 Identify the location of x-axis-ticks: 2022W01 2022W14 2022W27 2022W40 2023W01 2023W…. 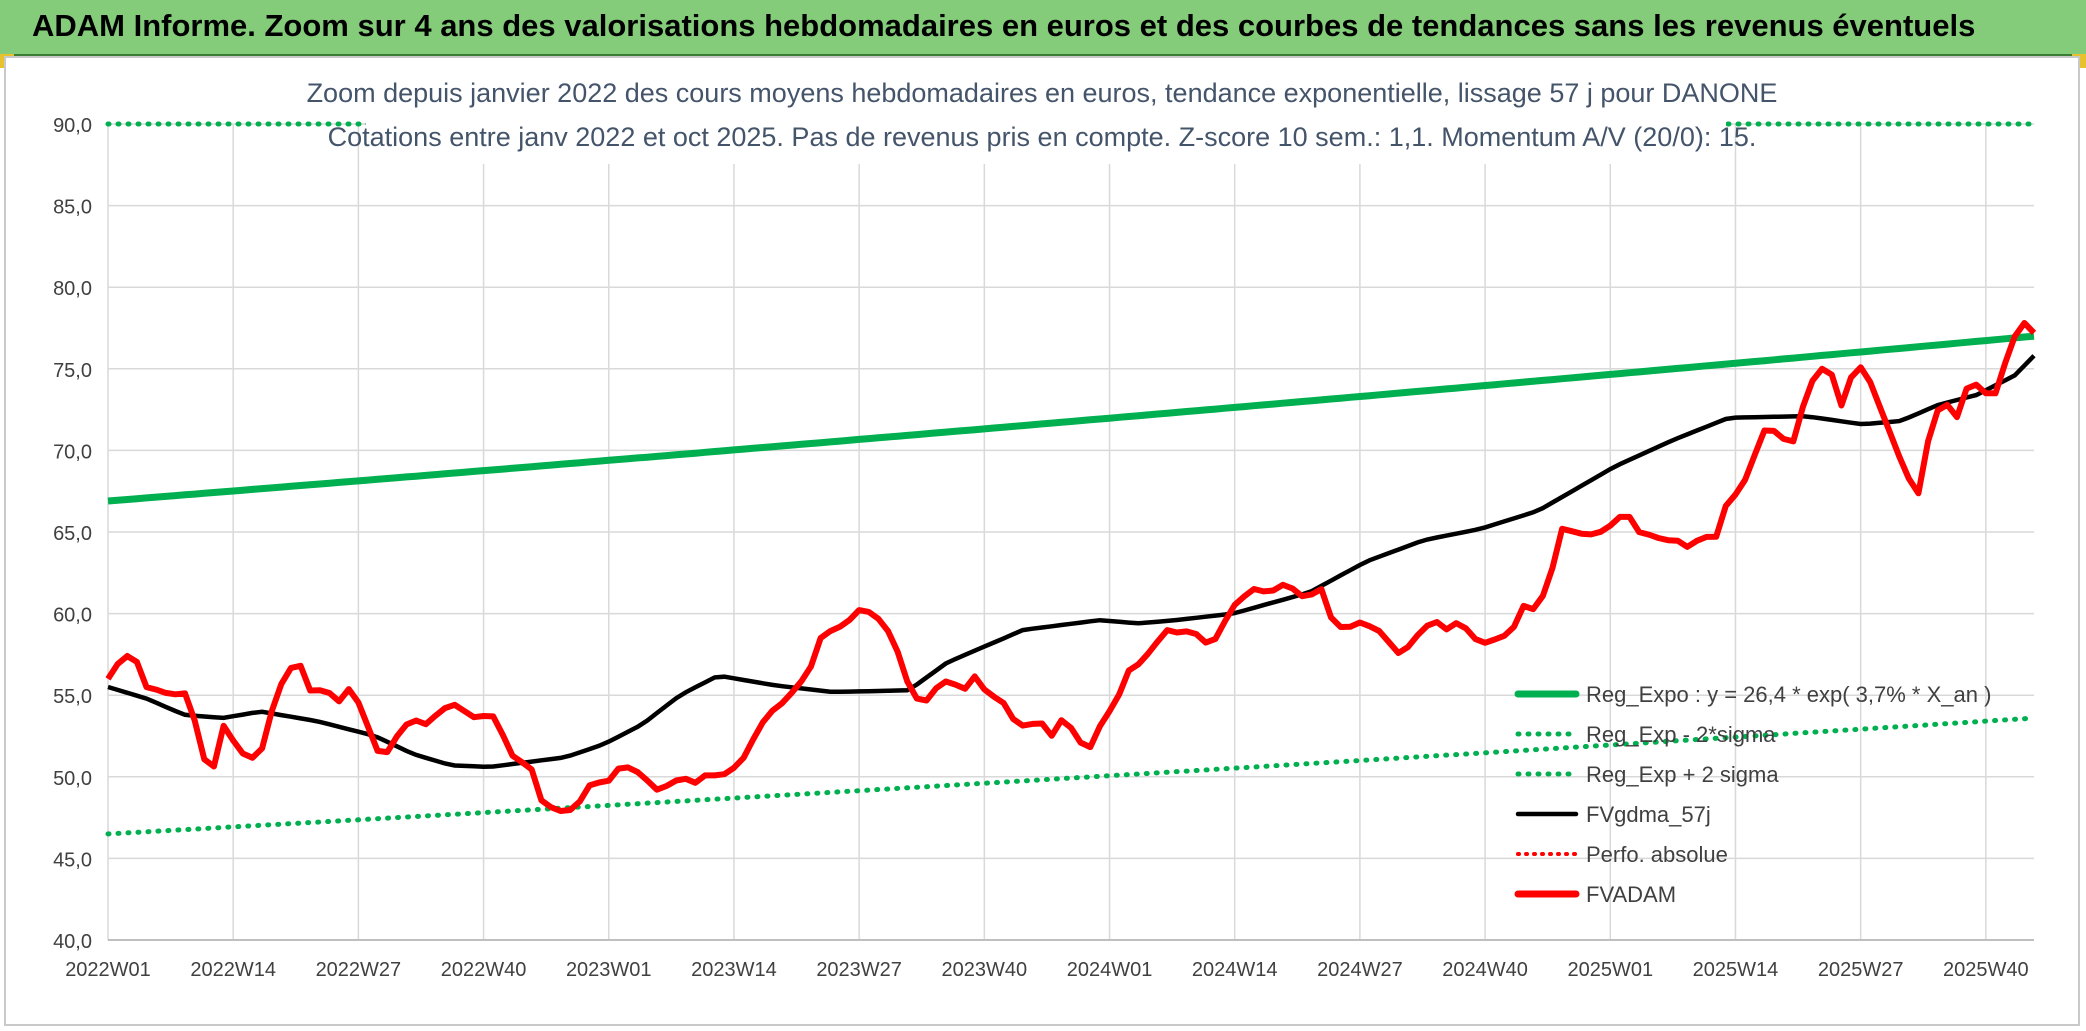
(1046, 970).